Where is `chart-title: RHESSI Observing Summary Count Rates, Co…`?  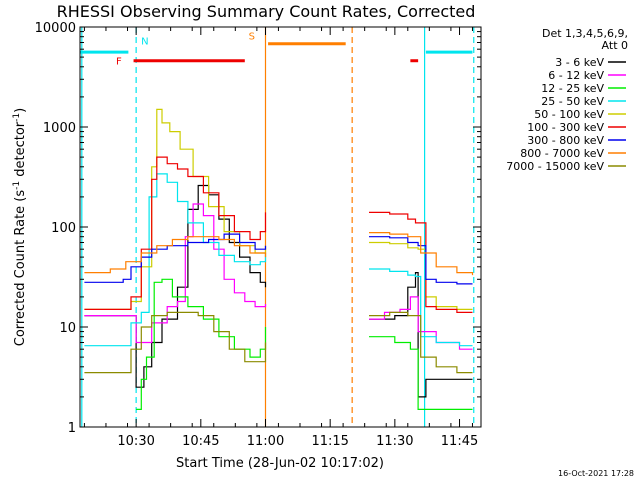
chart-title: RHESSI Observing Summary Count Rates, Co… is located at coordinates (266, 11).